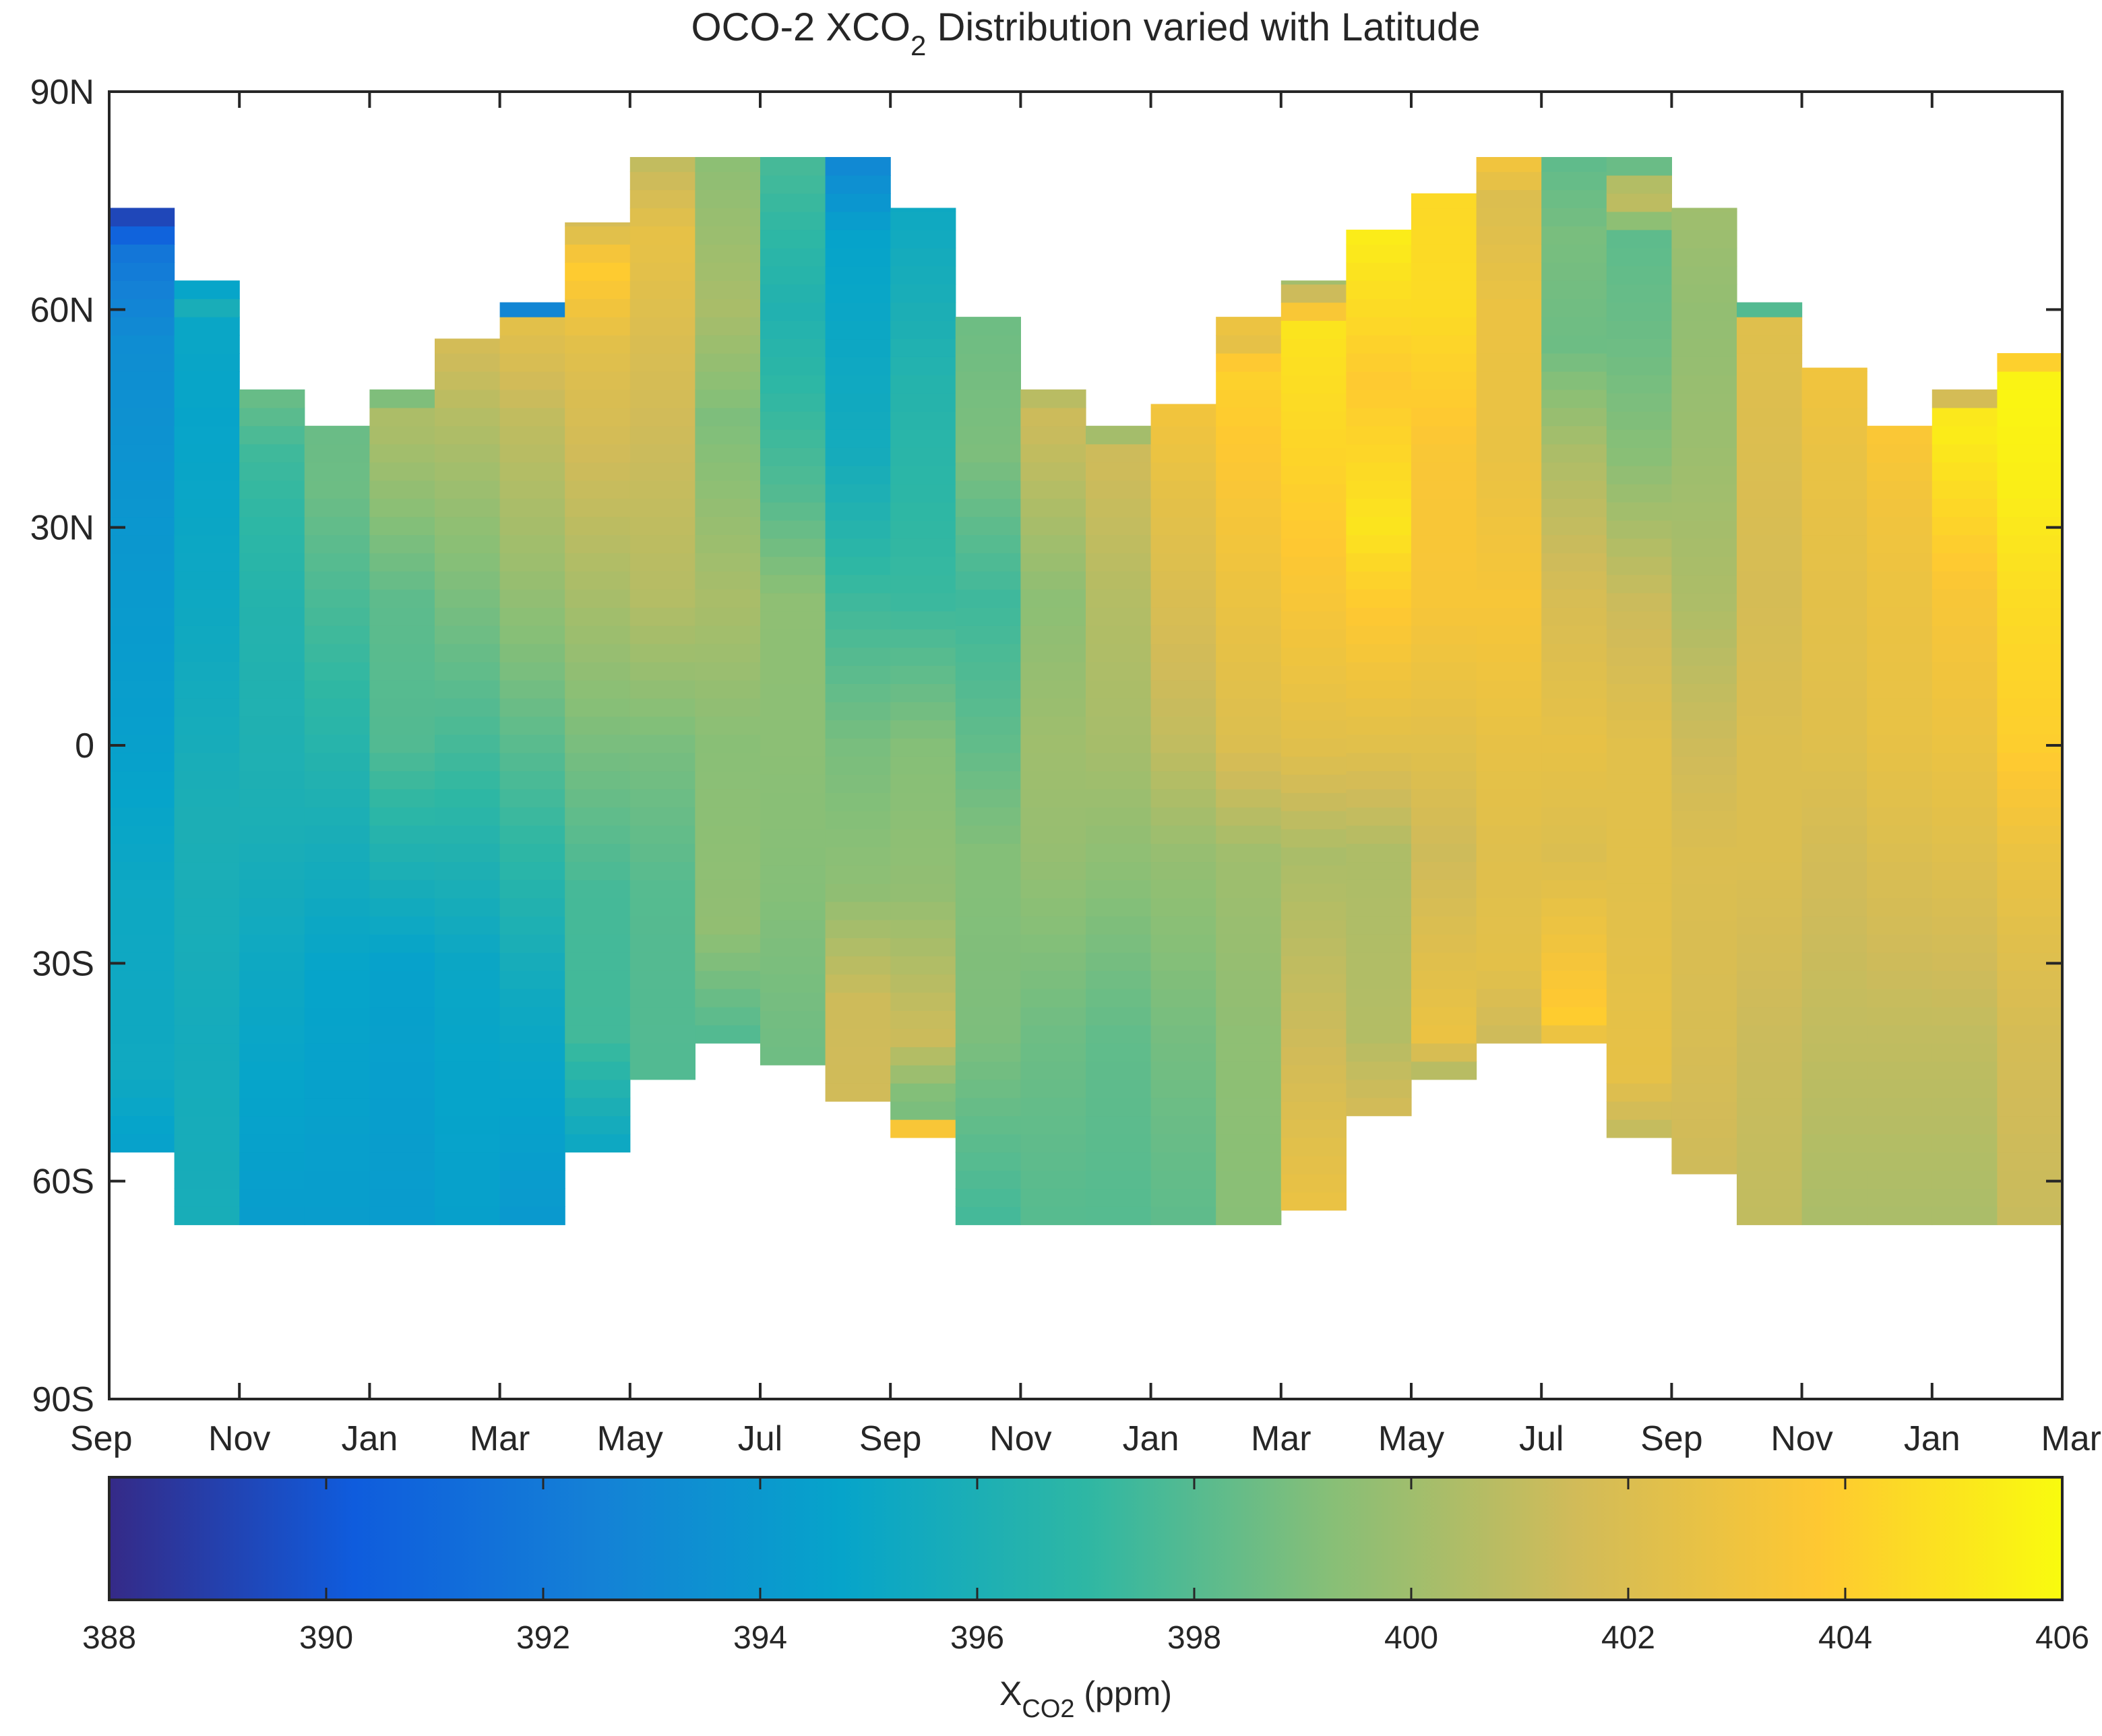  Describe the element at coordinates (239, 1438) in the screenshot. I see `x-tick-label: Nov` at that location.